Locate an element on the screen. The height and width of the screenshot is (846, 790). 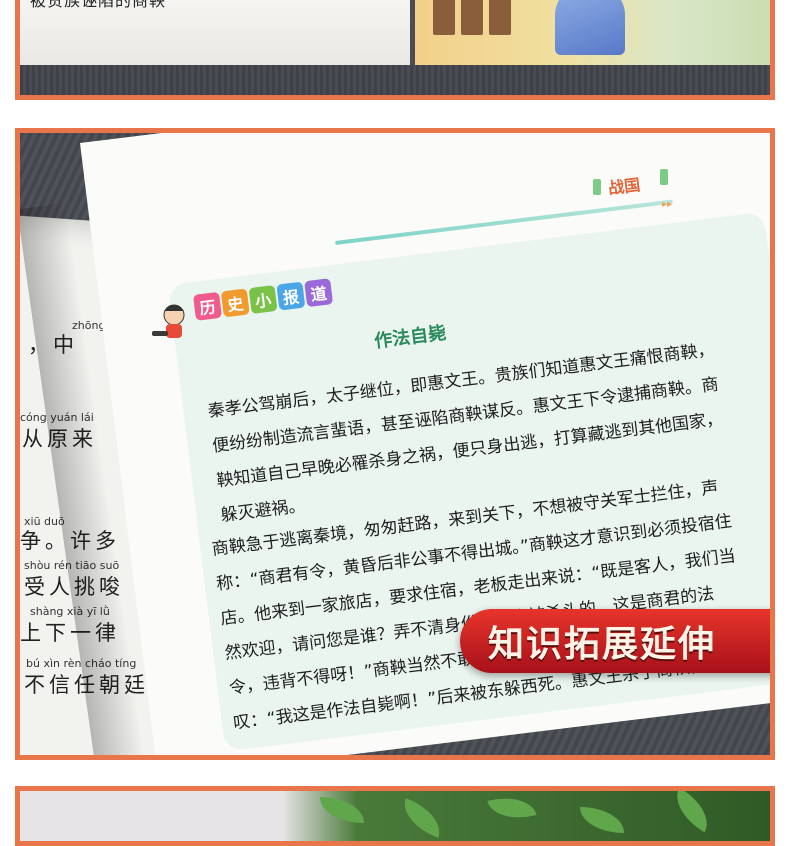
top-illustration is located at coordinates (595, 32).